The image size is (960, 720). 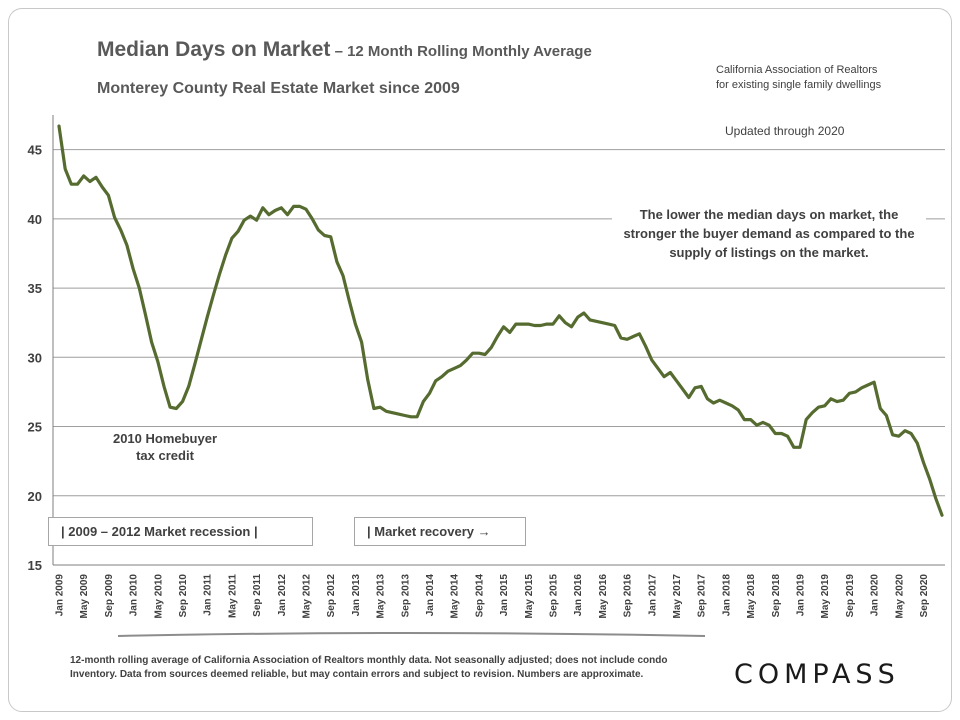 I want to click on y-tick-label: 45, so click(x=35, y=150).